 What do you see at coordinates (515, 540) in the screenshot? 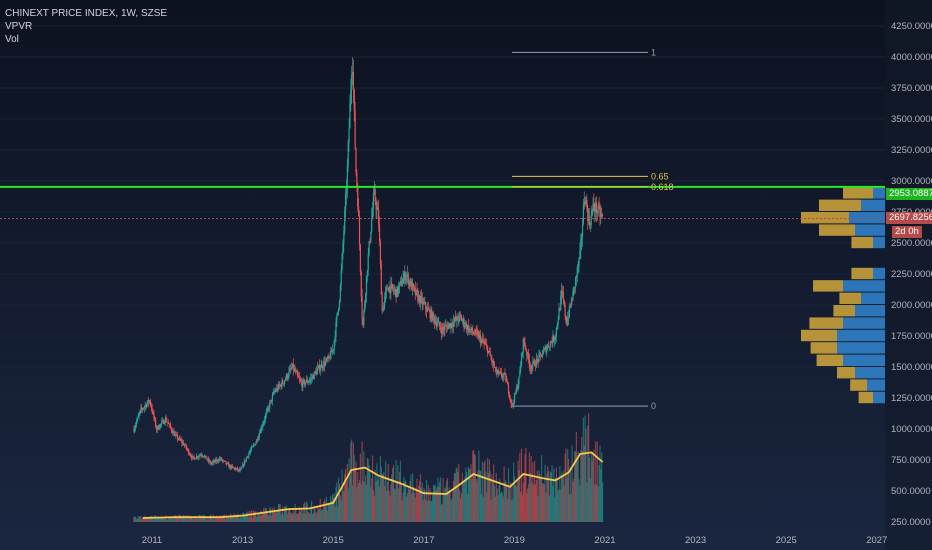
I see `time-axis: 2011 2013 2015 2017 2019 2021 2023 2025 2027` at bounding box center [515, 540].